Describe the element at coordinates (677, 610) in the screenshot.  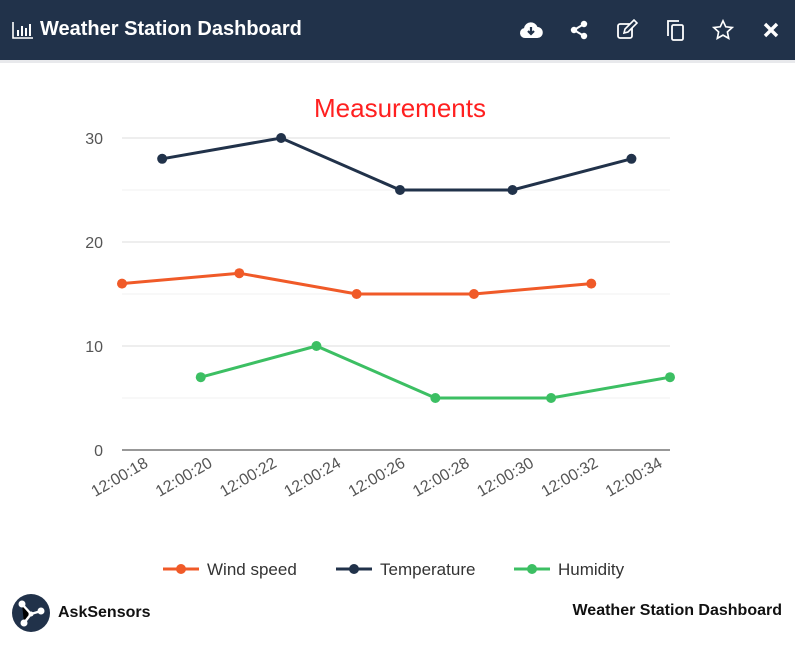
I see `footer-title: Weather Station Dashboard` at that location.